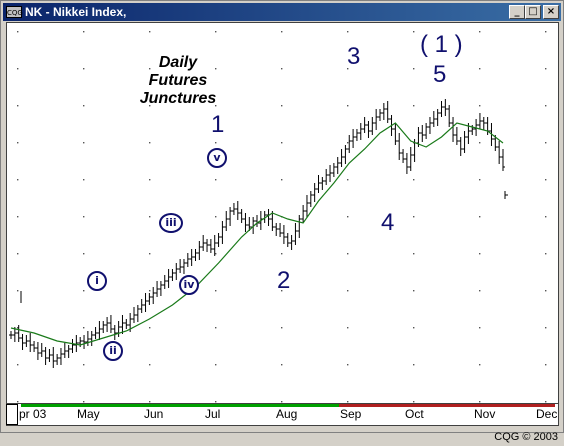 The width and height of the screenshot is (564, 446). What do you see at coordinates (517, 12) in the screenshot?
I see `minimize-button: _` at bounding box center [517, 12].